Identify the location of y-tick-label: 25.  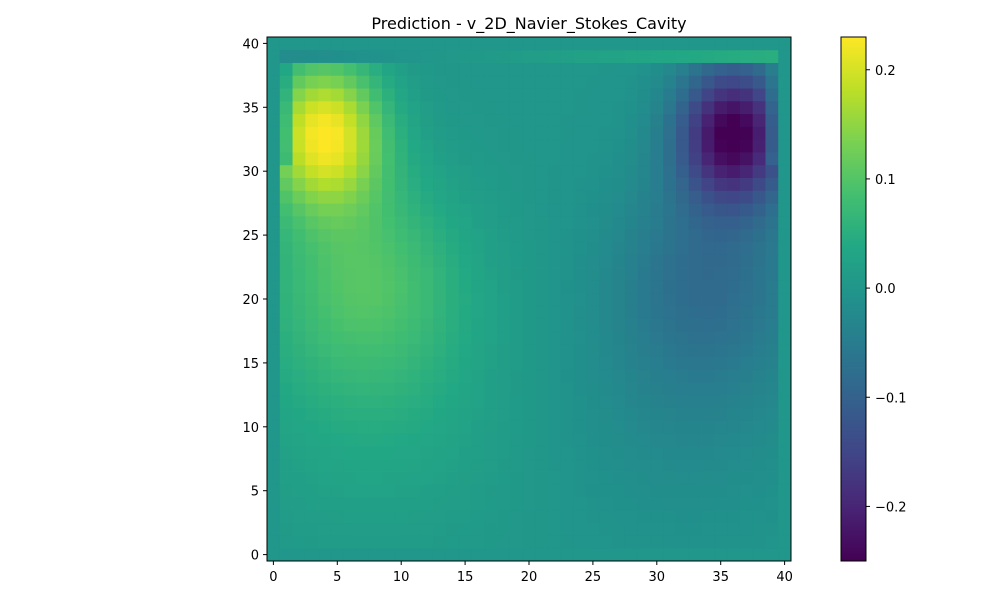
(250, 236).